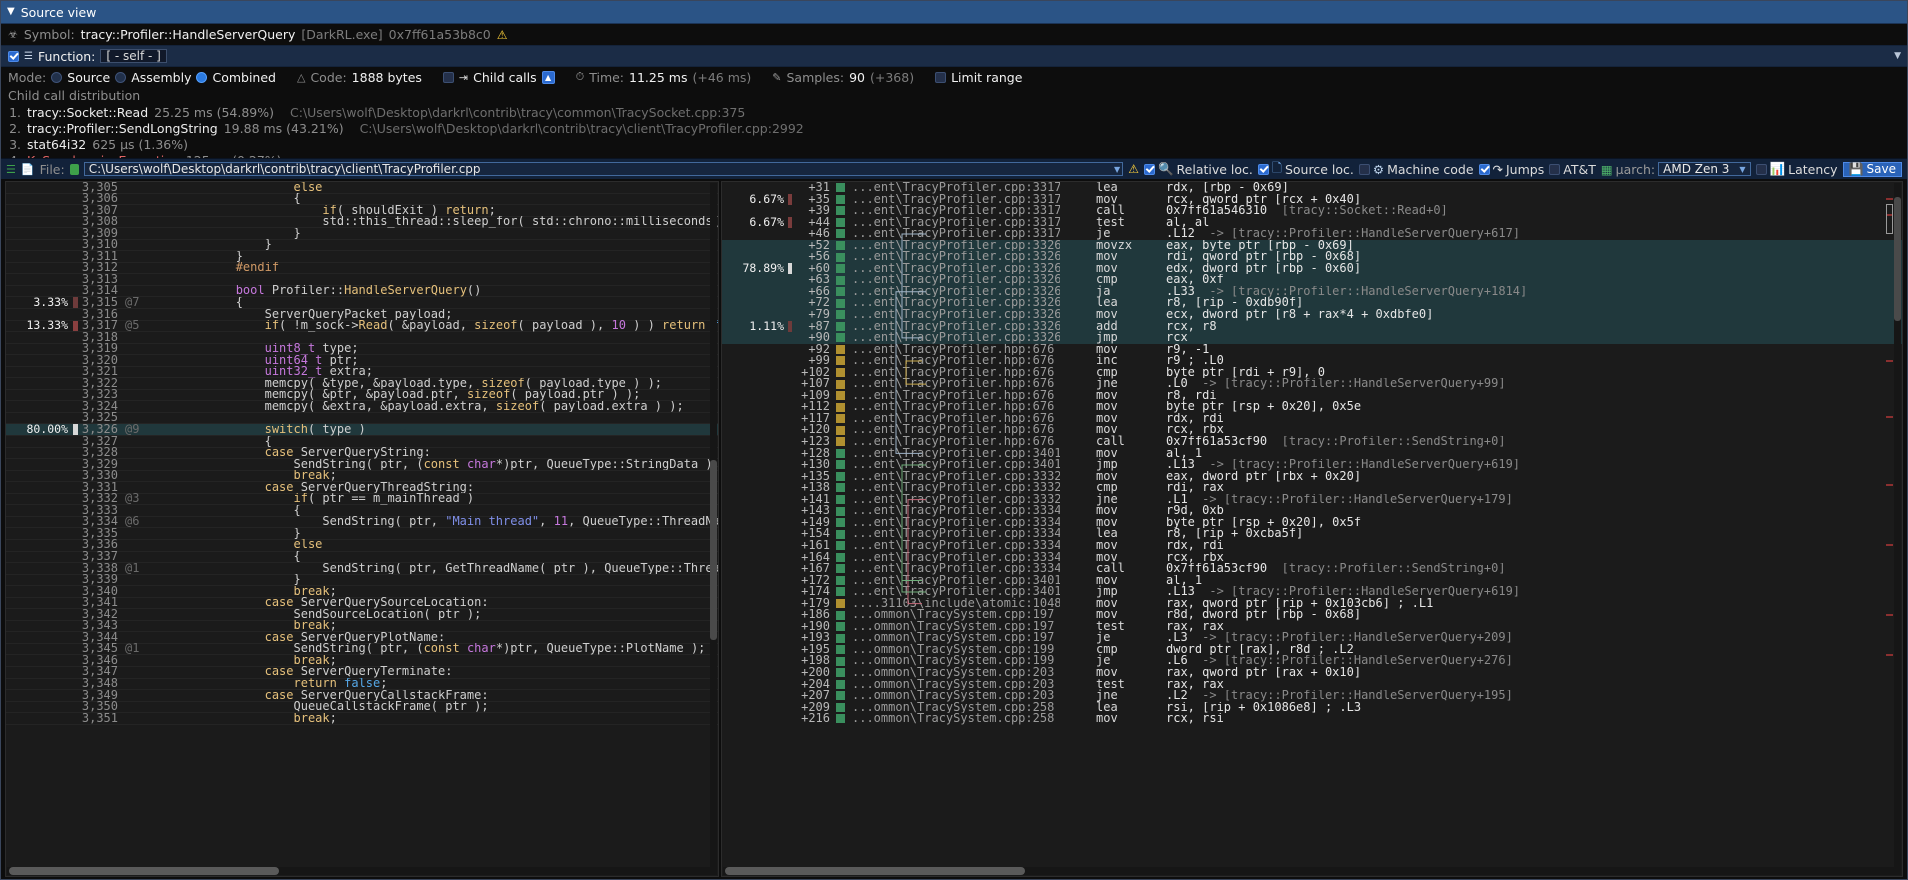 This screenshot has width=1908, height=880. I want to click on source-line: 3,306 {, so click(362, 199).